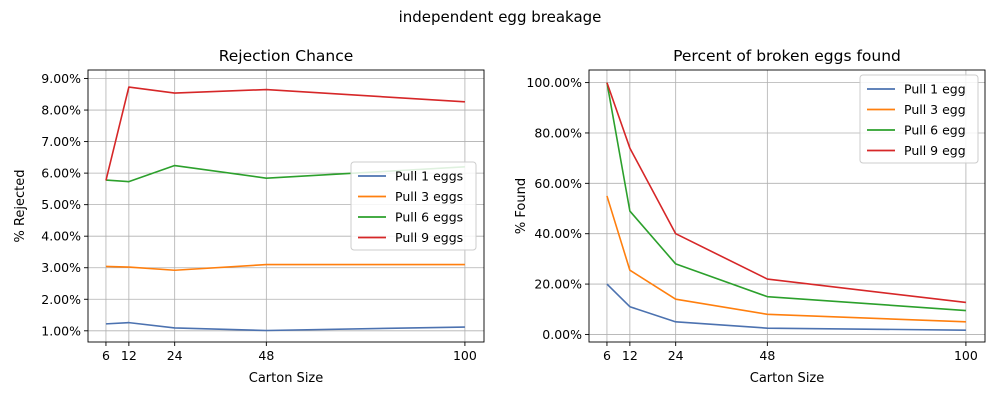 This screenshot has height=400, width=1000. What do you see at coordinates (61, 299) in the screenshot?
I see `y-tick-label: 2.00%` at bounding box center [61, 299].